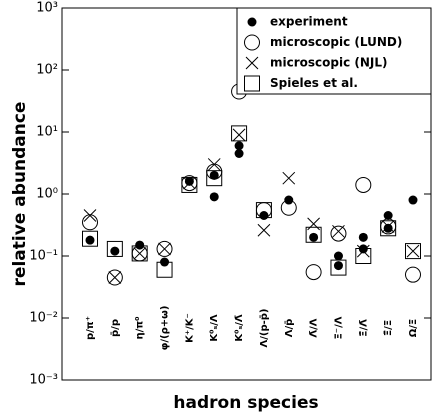 The width and height of the screenshot is (434, 417). What do you see at coordinates (388, 328) in the screenshot?
I see `x-tick-label: Ξ̄/Ξ` at bounding box center [388, 328].